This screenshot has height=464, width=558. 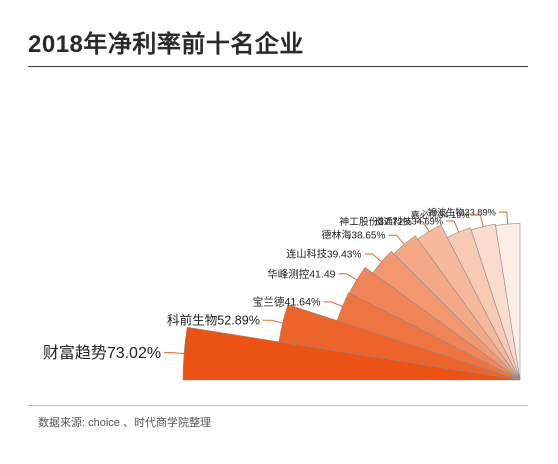 I want to click on slice-label-7: 道通科技34.69%, so click(x=408, y=220).